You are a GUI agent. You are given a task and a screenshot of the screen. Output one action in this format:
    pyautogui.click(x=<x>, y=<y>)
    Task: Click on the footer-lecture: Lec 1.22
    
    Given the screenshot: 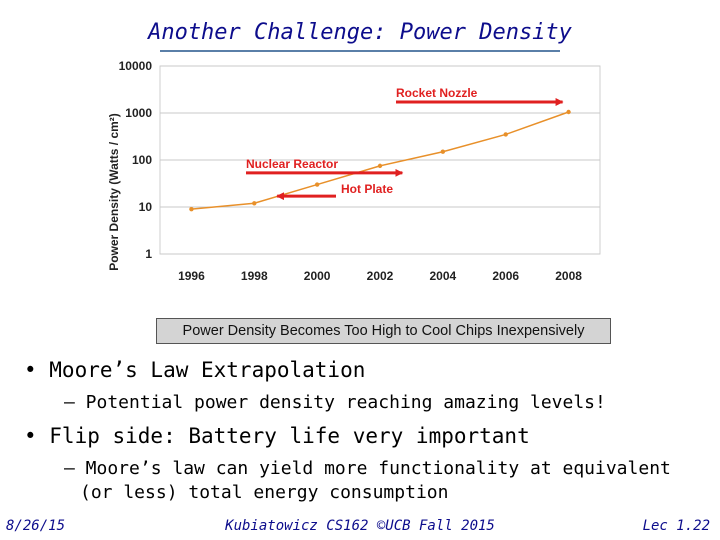 What is the action you would take?
    pyautogui.click(x=676, y=526)
    